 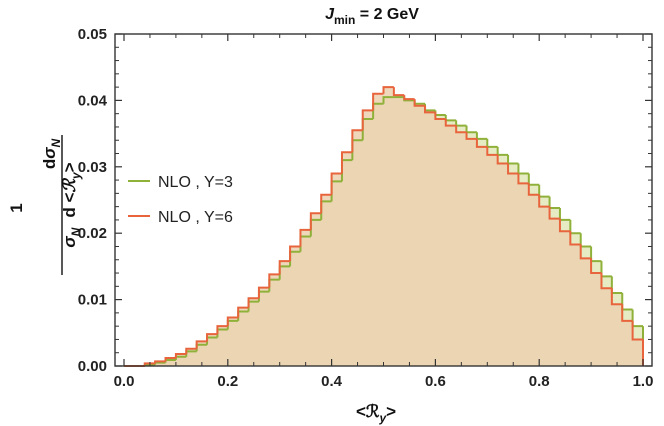 I want to click on ylabel-den-sigma: σ, so click(x=69, y=242).